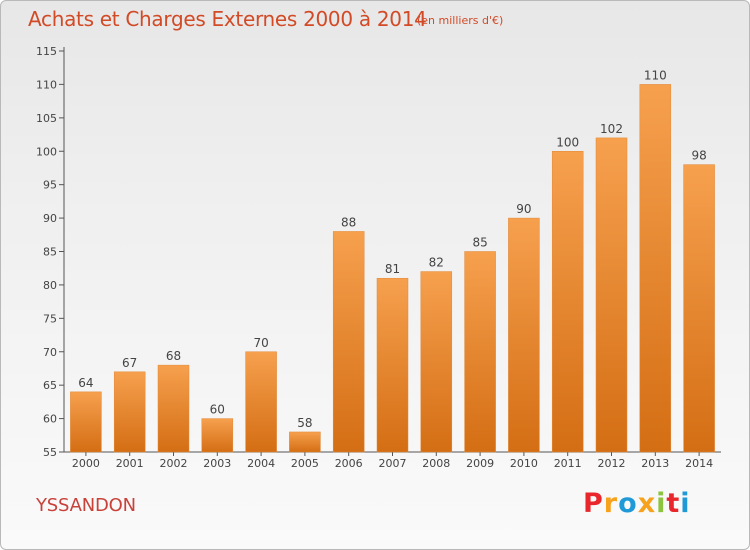 Image resolution: width=750 pixels, height=550 pixels. I want to click on y-tick-label: 85, so click(50, 252).